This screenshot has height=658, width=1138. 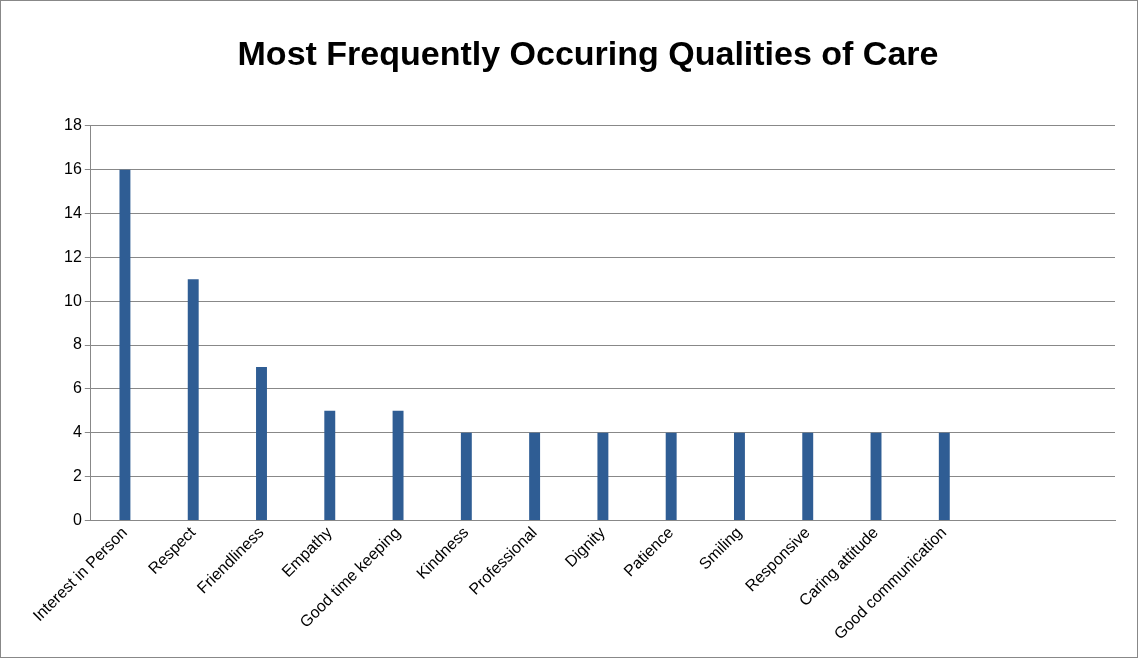 What do you see at coordinates (77, 519) in the screenshot?
I see `y-tick-label: 0` at bounding box center [77, 519].